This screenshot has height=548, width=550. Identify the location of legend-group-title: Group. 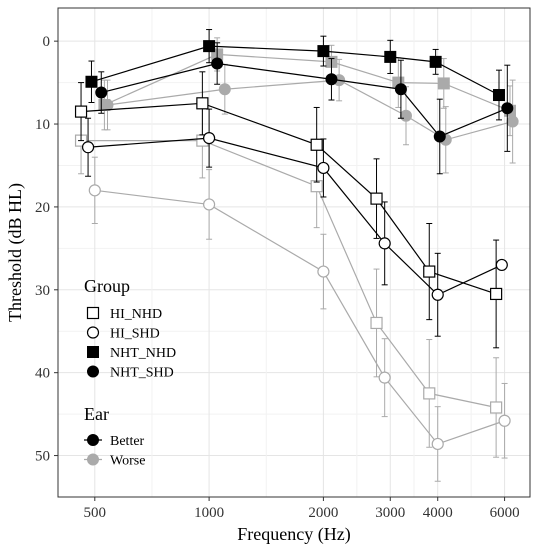
(107, 286).